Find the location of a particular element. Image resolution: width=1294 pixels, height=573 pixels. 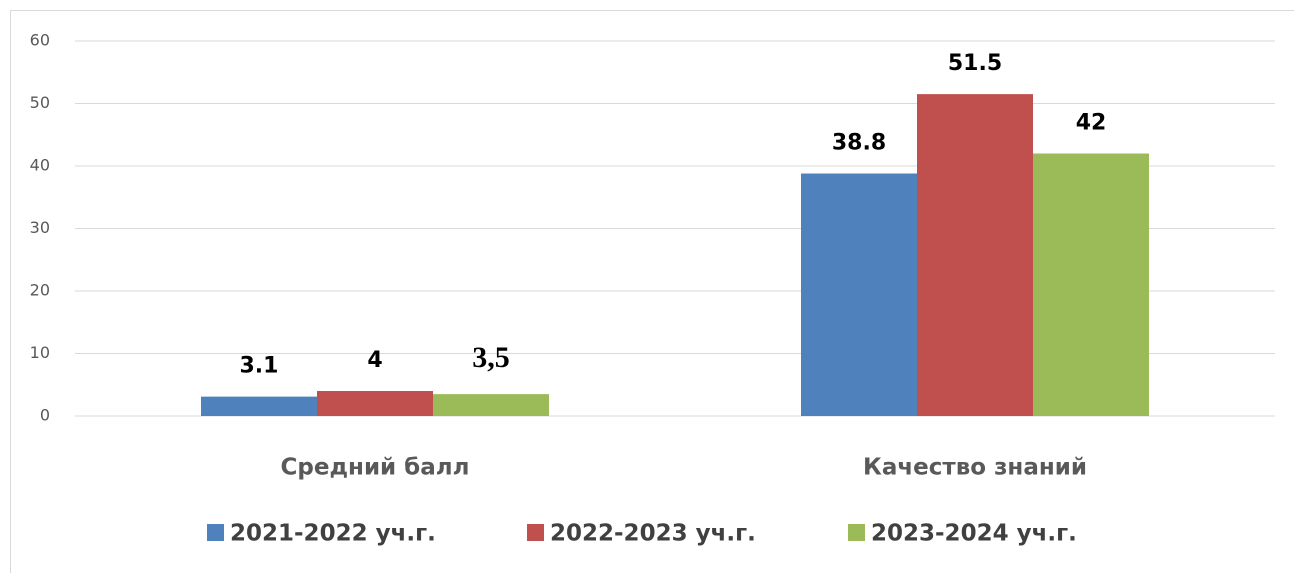

y-tick-label: 10 is located at coordinates (40, 352).